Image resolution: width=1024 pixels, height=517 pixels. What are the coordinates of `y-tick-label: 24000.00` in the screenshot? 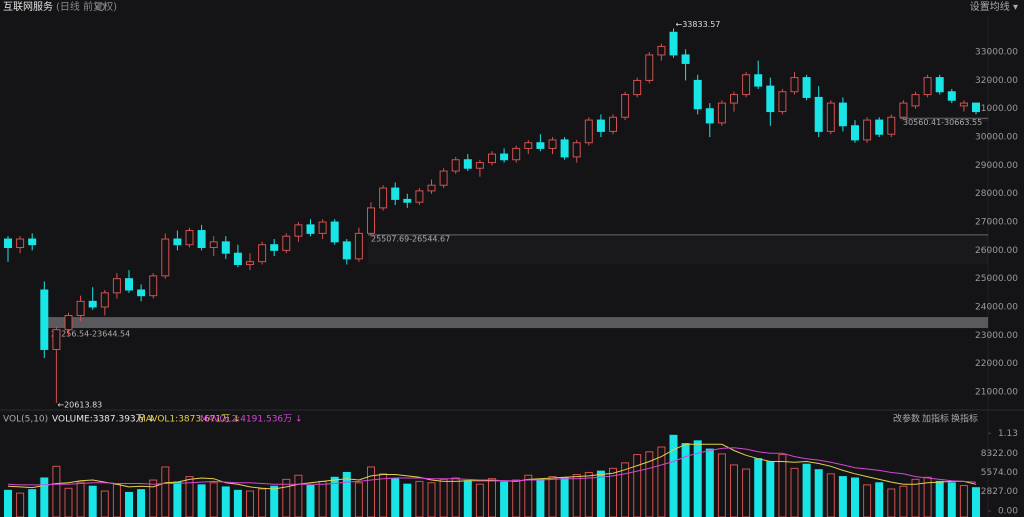 It's located at (996, 308).